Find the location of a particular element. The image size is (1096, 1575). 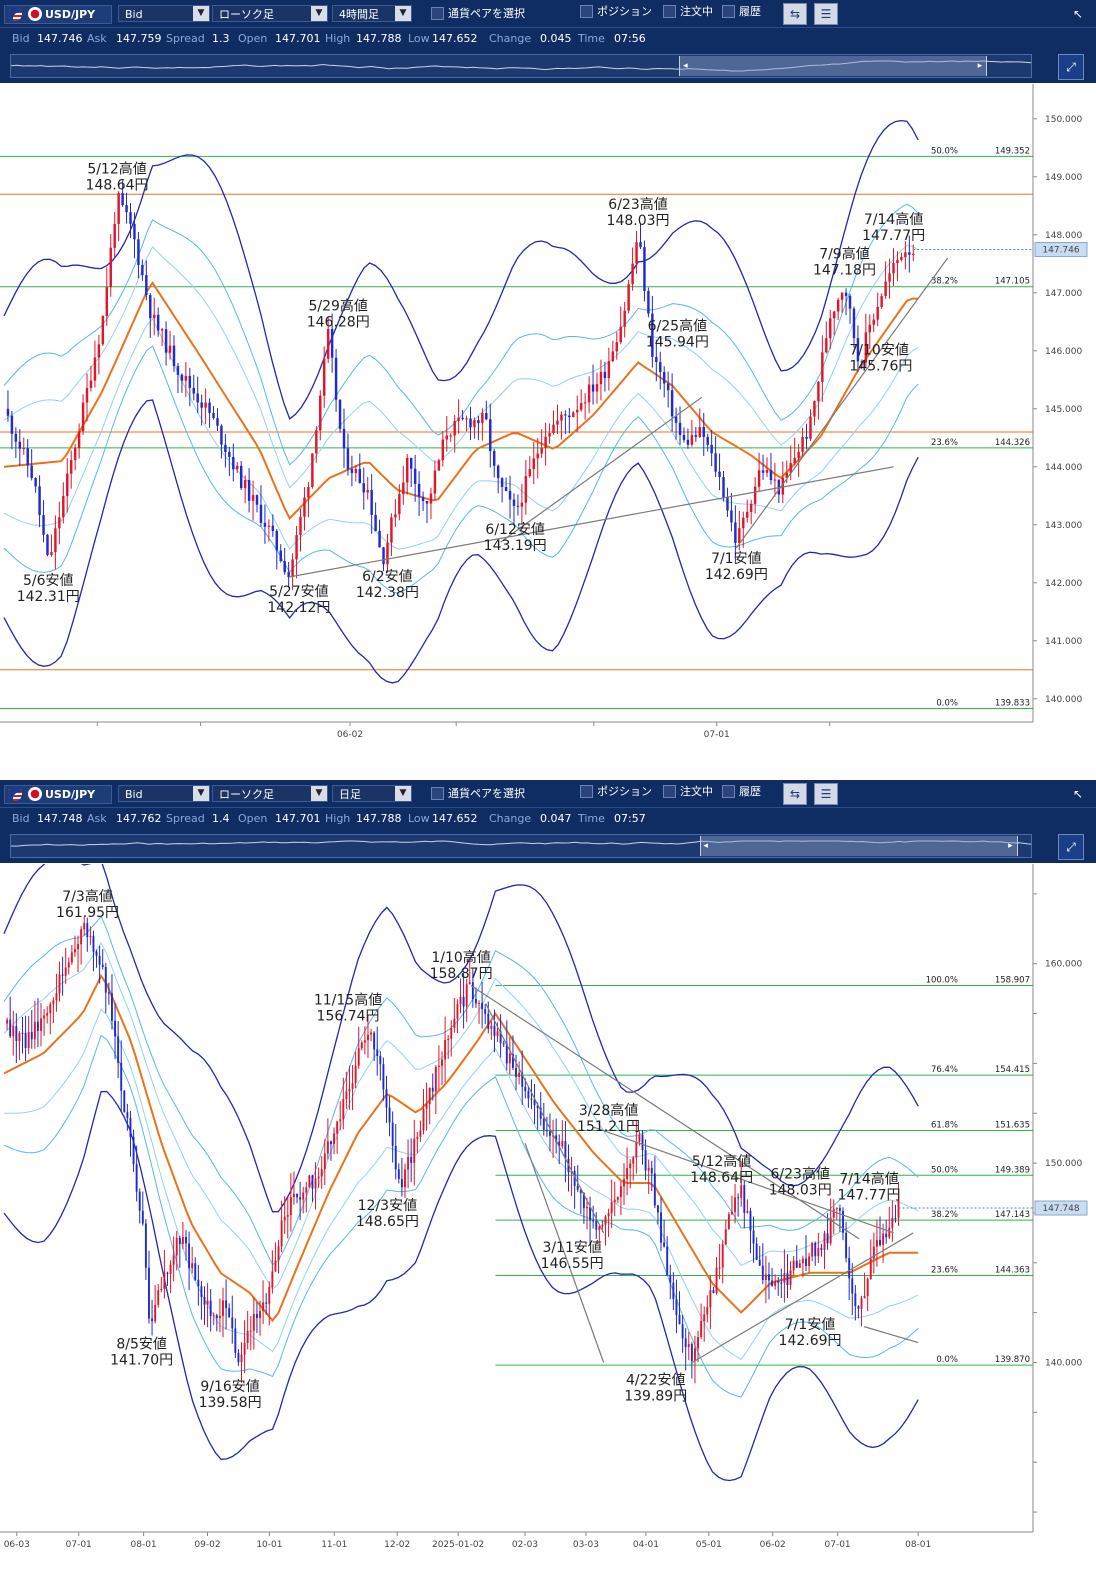

annotation-date: 9/16安値 is located at coordinates (229, 1387).